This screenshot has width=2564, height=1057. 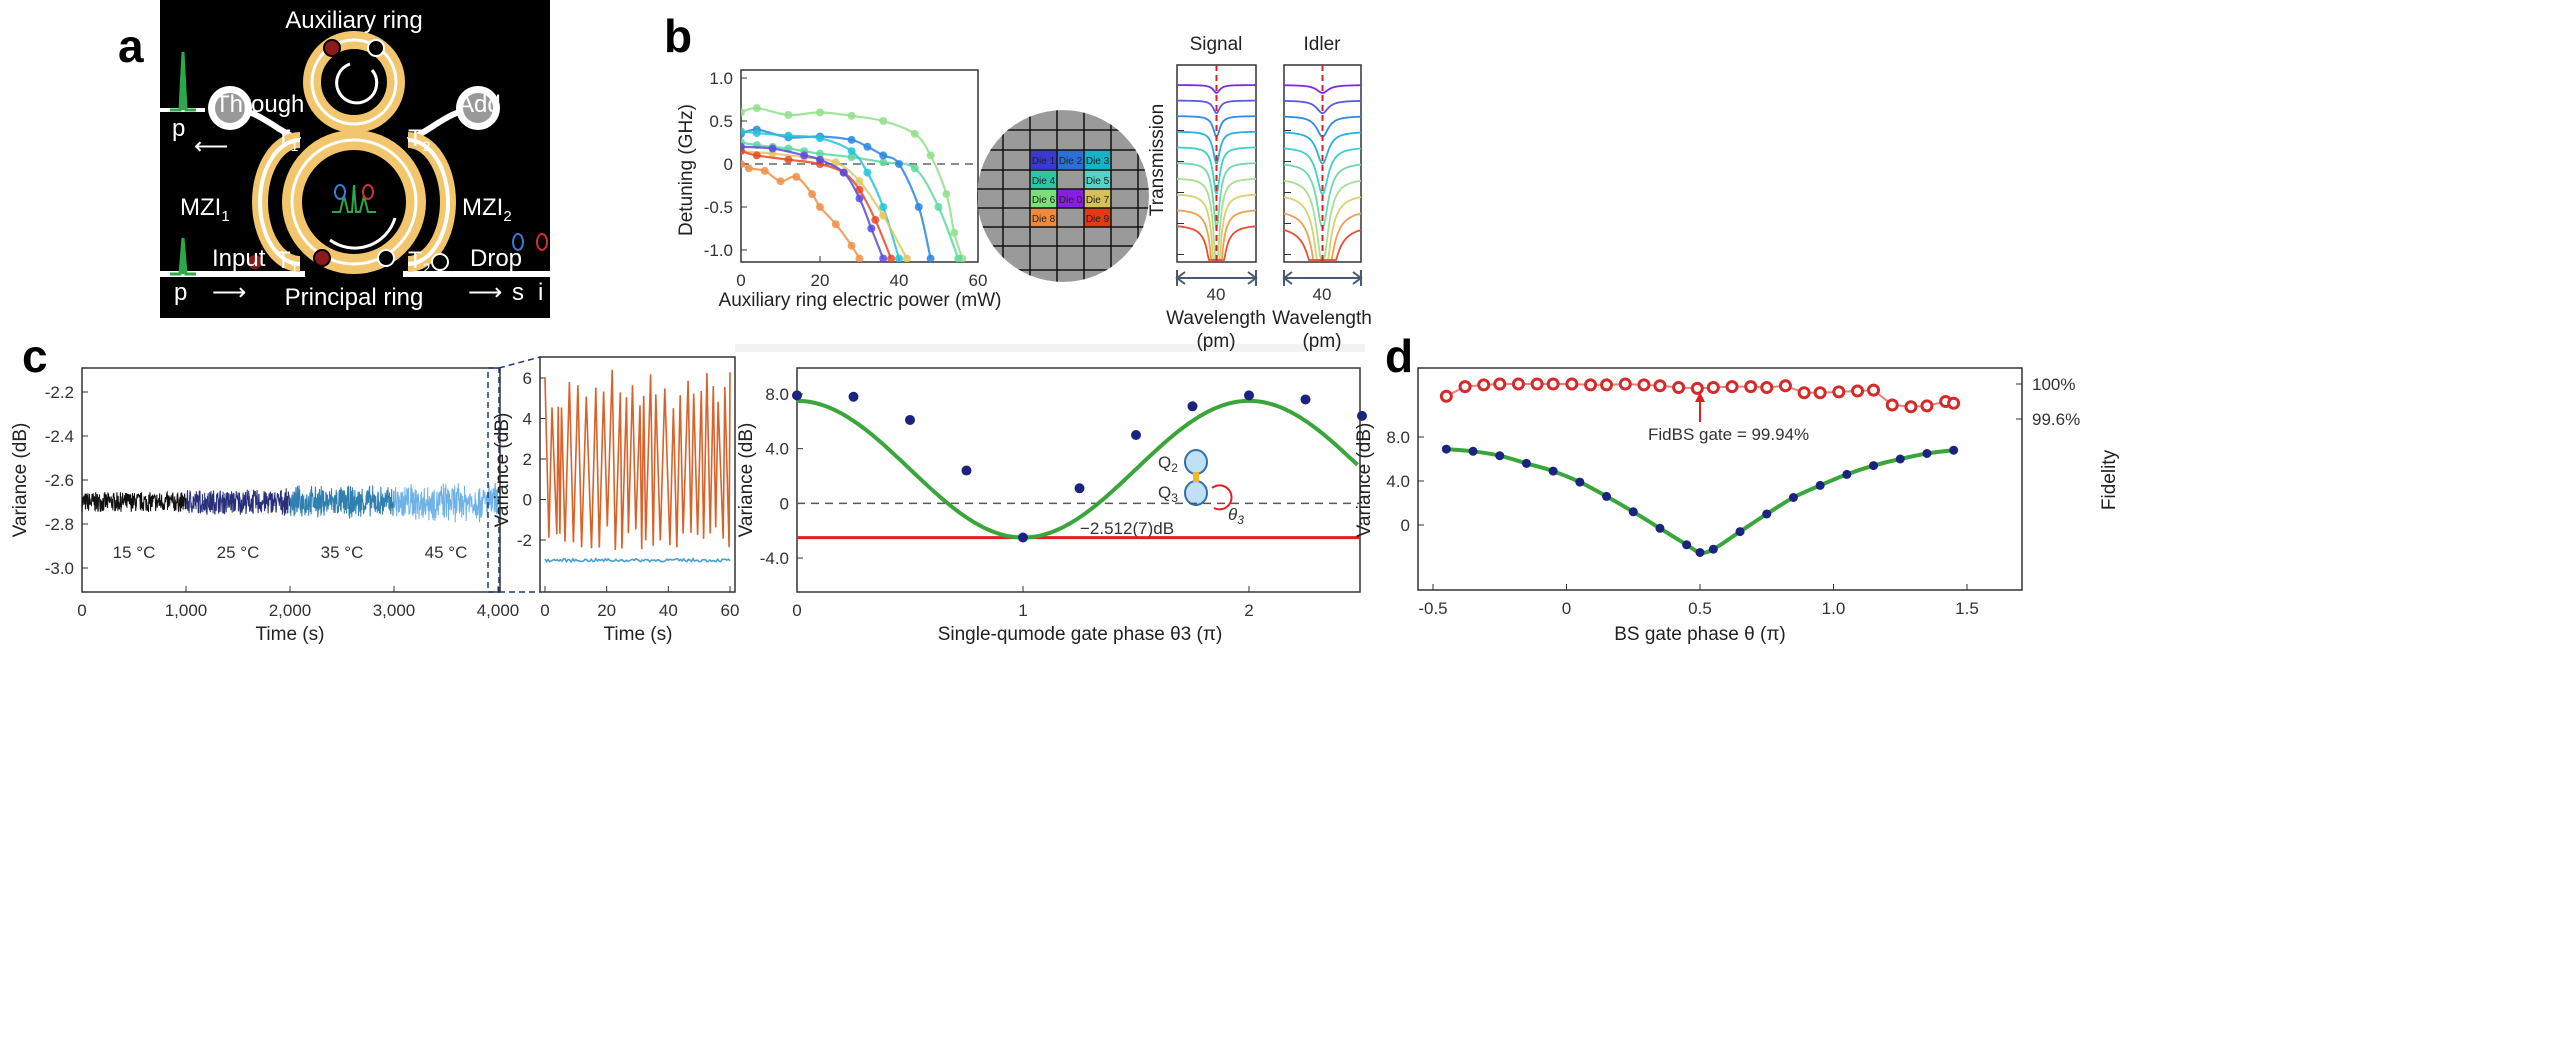 What do you see at coordinates (518, 292) in the screenshot?
I see `signal-label: s` at bounding box center [518, 292].